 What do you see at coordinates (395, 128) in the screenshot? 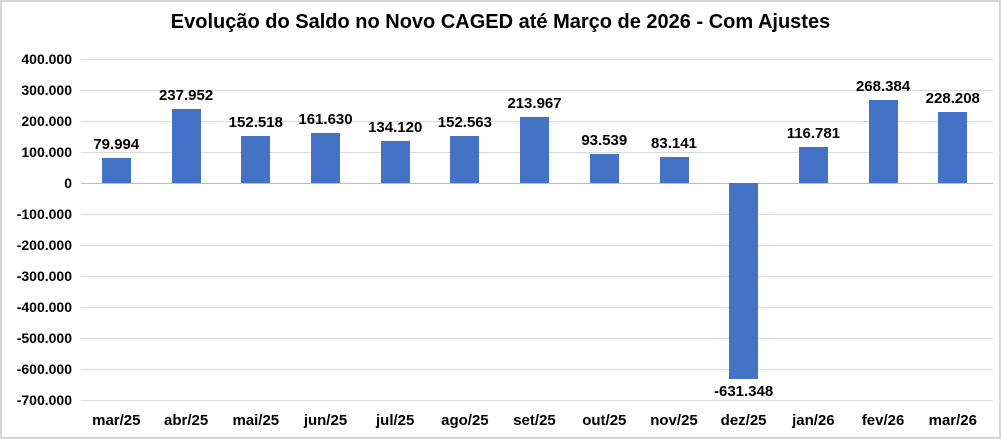
I see `bar-value-label: 134.120` at bounding box center [395, 128].